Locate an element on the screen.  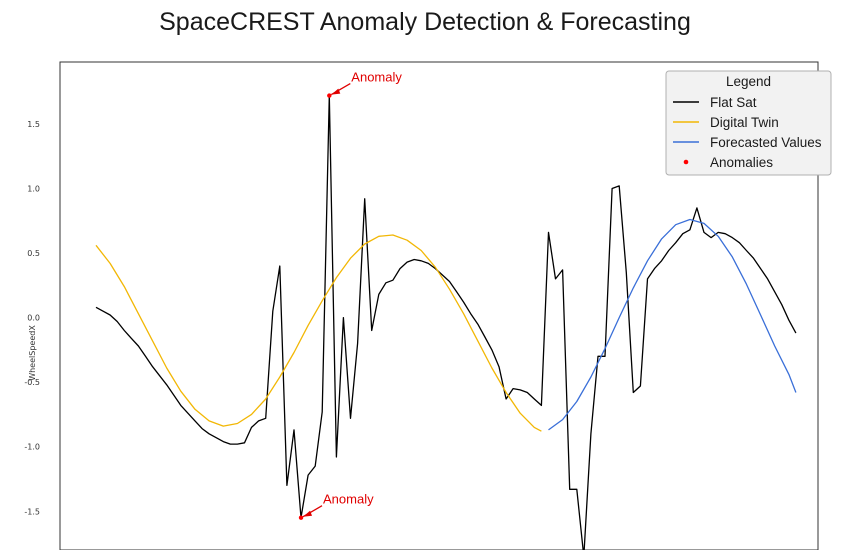
anomaly-layer: Anomaly Anomaly is located at coordinates (350, 295).